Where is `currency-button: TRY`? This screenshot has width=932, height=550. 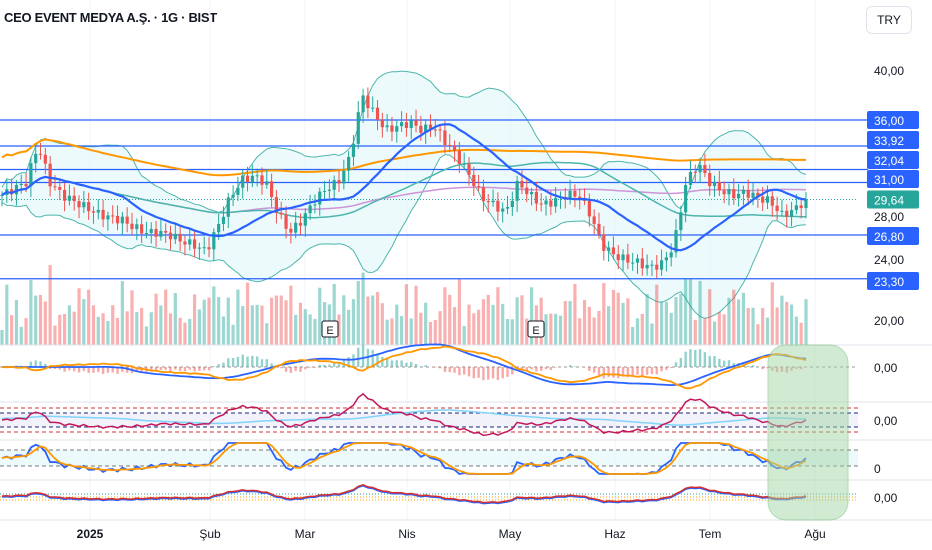 currency-button: TRY is located at coordinates (889, 20).